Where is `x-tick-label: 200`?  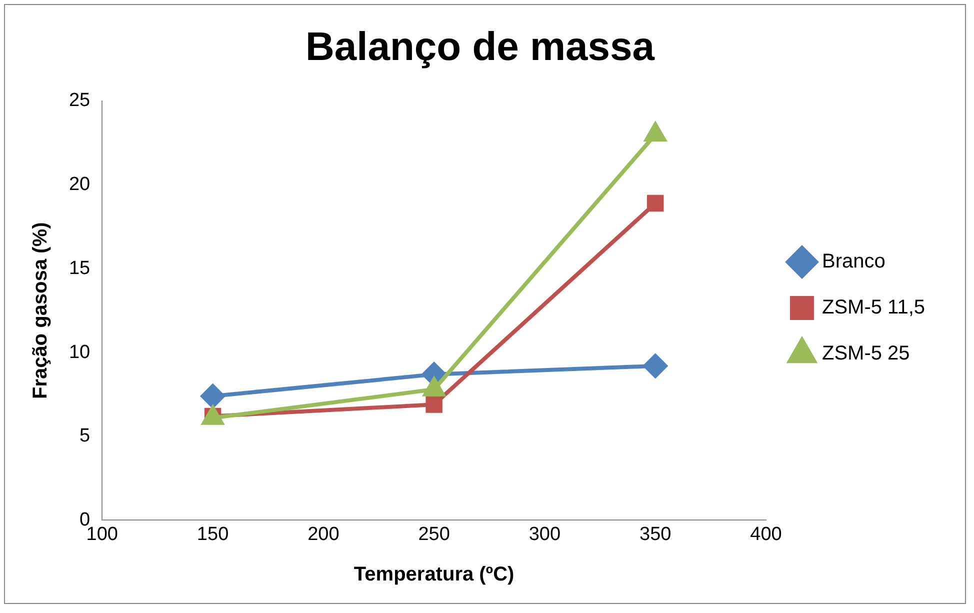 x-tick-label: 200 is located at coordinates (324, 534).